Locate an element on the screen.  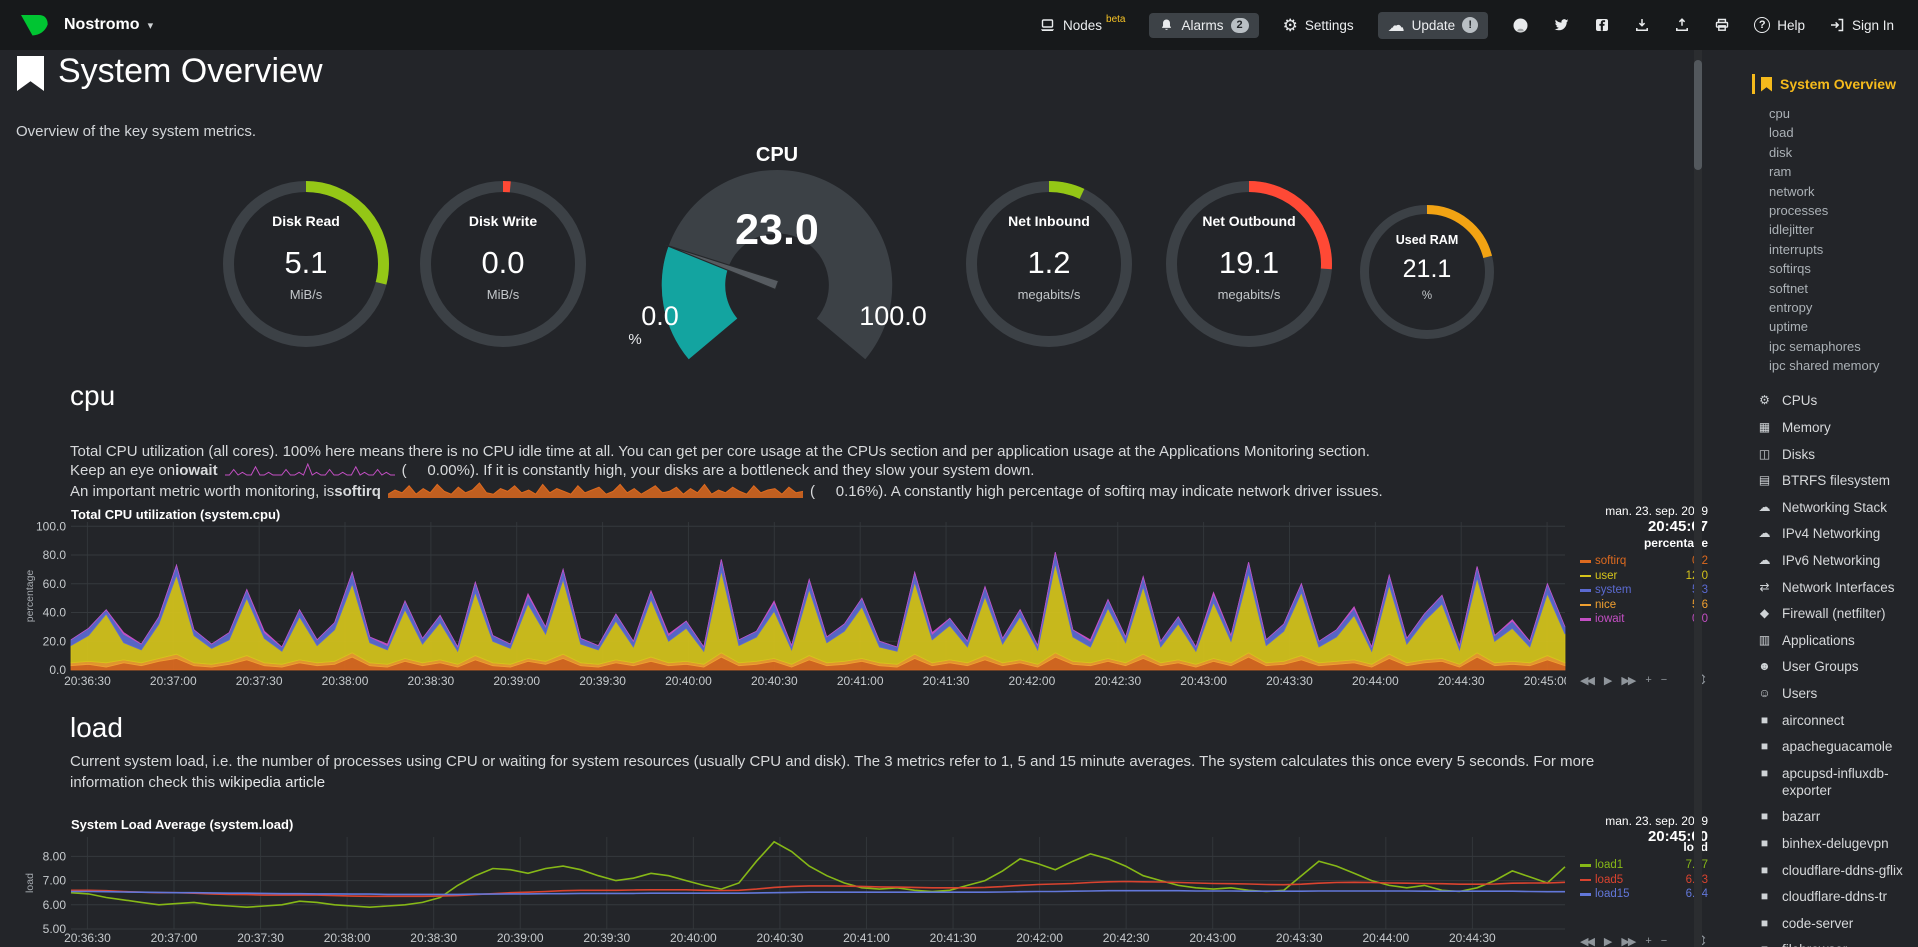
legend-item-softirq: softirq0.2 is located at coordinates (1644, 561).